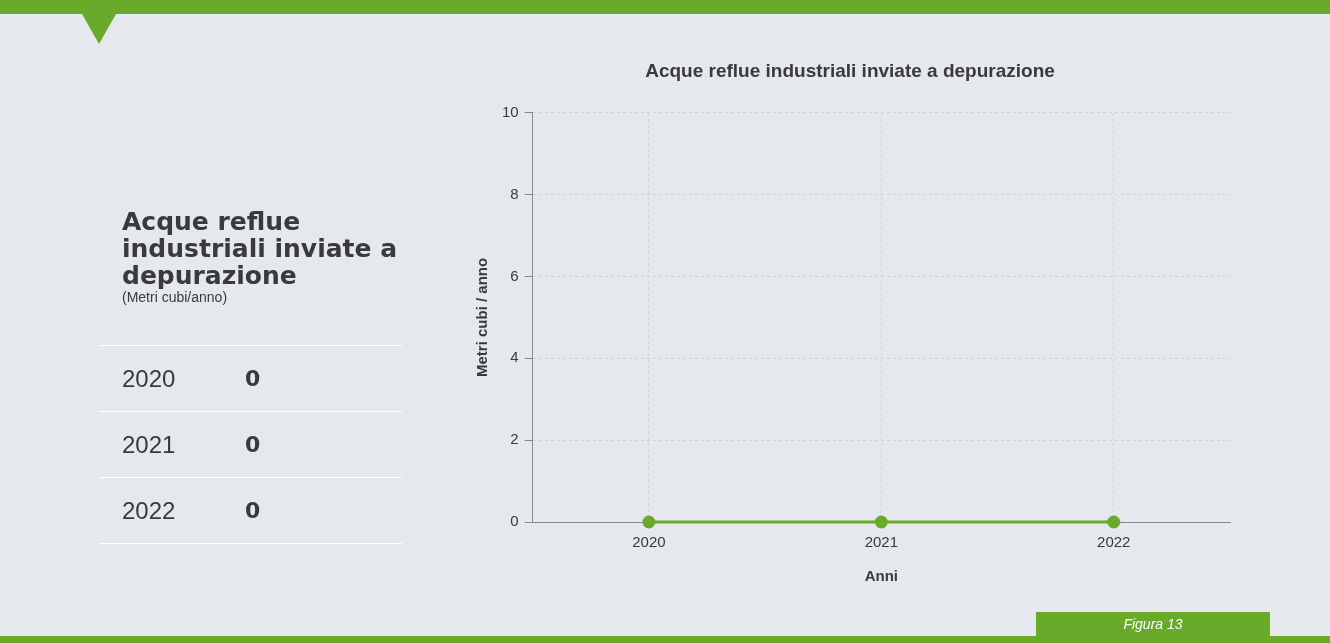 This screenshot has height=643, width=1330. Describe the element at coordinates (514, 193) in the screenshot. I see `y-tick-label: 8` at that location.